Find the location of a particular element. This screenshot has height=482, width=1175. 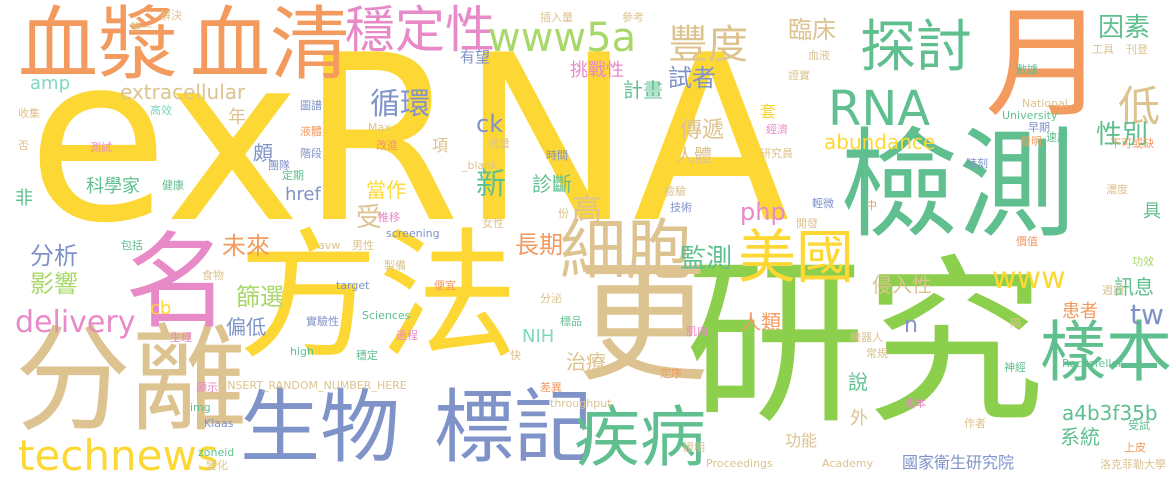

word: 疾病 is located at coordinates (640, 437).